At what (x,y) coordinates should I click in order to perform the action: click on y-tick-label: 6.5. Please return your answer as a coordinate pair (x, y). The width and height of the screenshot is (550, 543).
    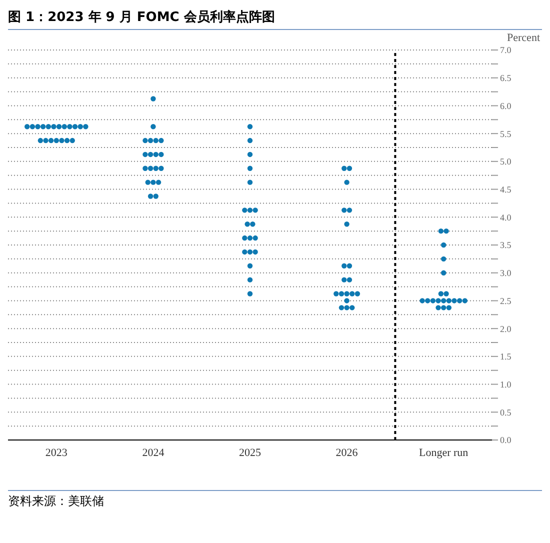
    Looking at the image, I should click on (506, 78).